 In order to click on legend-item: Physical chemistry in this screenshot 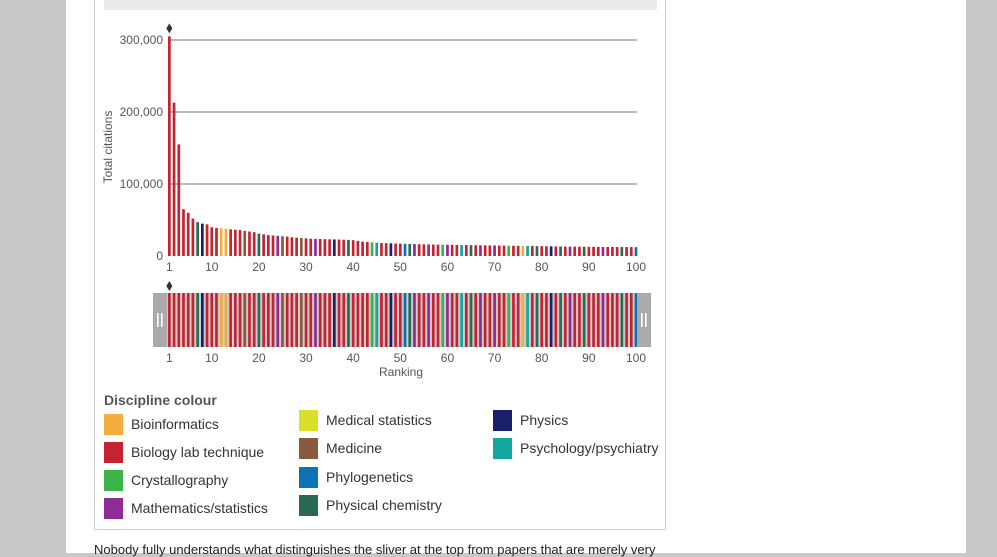, I will do `click(370, 505)`.